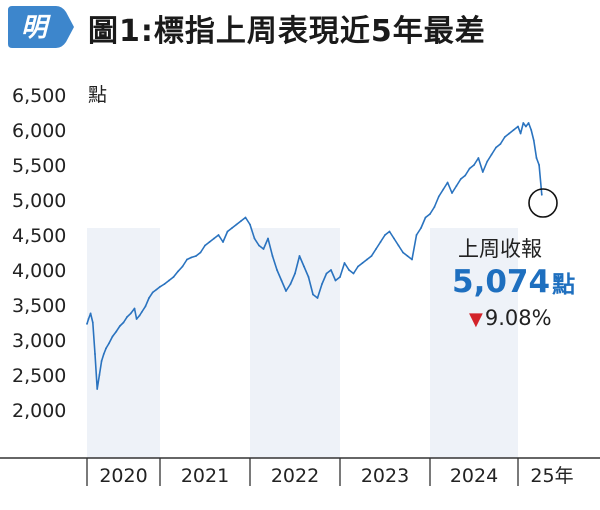 The width and height of the screenshot is (600, 510). What do you see at coordinates (385, 476) in the screenshot?
I see `x-tick-label: 2023` at bounding box center [385, 476].